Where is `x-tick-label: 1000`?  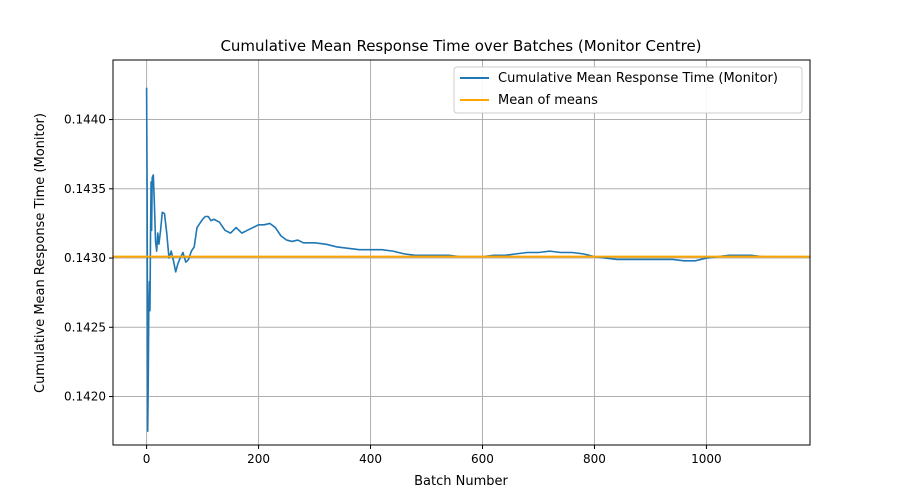 x-tick-label: 1000 is located at coordinates (706, 459).